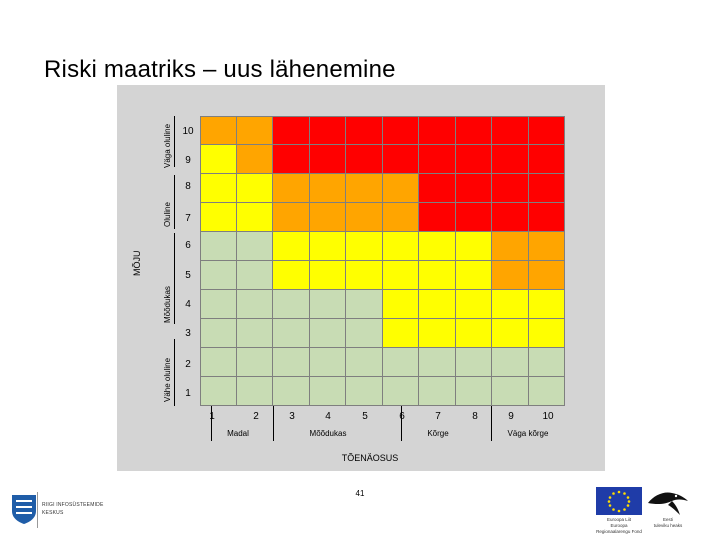 The width and height of the screenshot is (720, 540). What do you see at coordinates (475, 416) in the screenshot?
I see `probability-number-8: 8` at bounding box center [475, 416].